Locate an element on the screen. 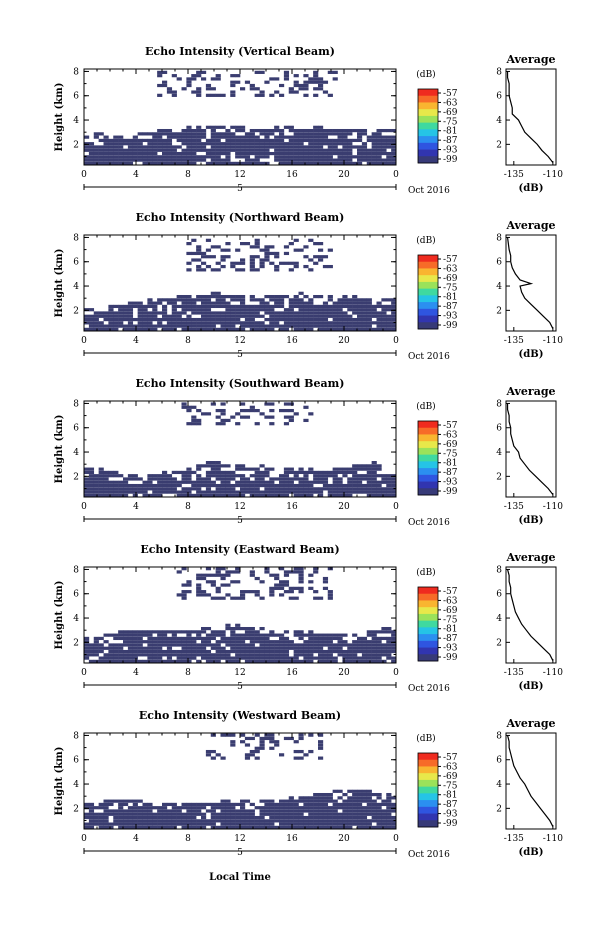 This screenshot has height=929, width=615. date-label: Oct 2016 is located at coordinates (429, 689).